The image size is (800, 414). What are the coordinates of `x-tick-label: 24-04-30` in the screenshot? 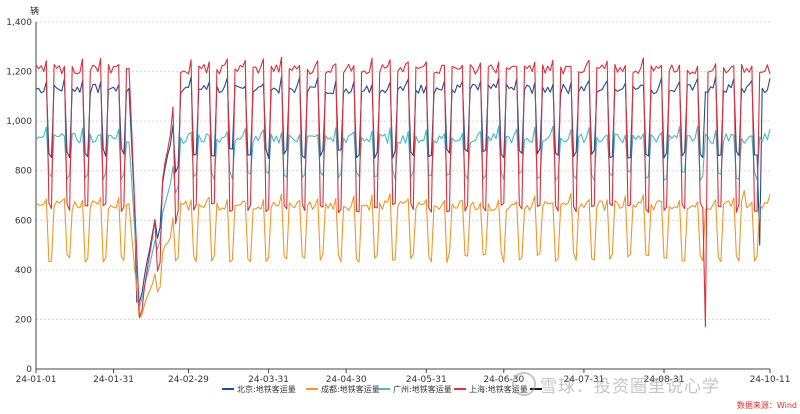 It's located at (346, 380).